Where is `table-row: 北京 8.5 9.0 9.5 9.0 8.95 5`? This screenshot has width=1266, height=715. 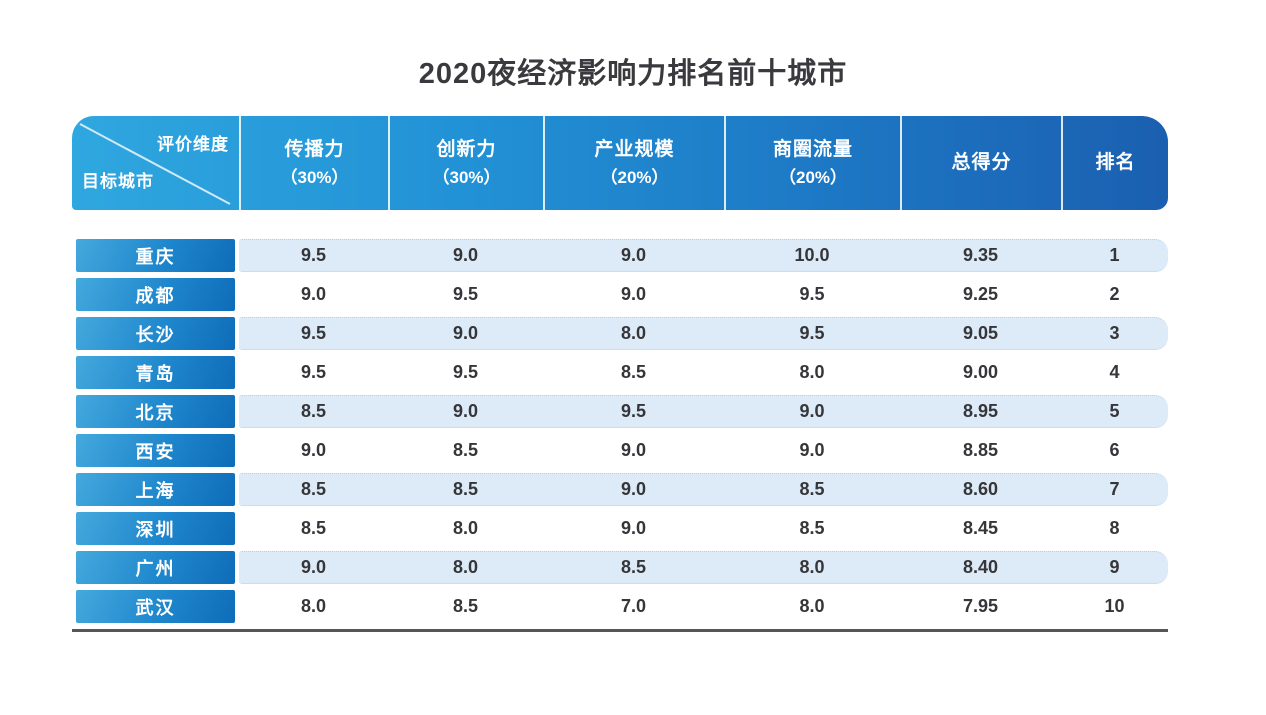 table-row: 北京 8.5 9.0 9.5 9.0 8.95 5 is located at coordinates (620, 411).